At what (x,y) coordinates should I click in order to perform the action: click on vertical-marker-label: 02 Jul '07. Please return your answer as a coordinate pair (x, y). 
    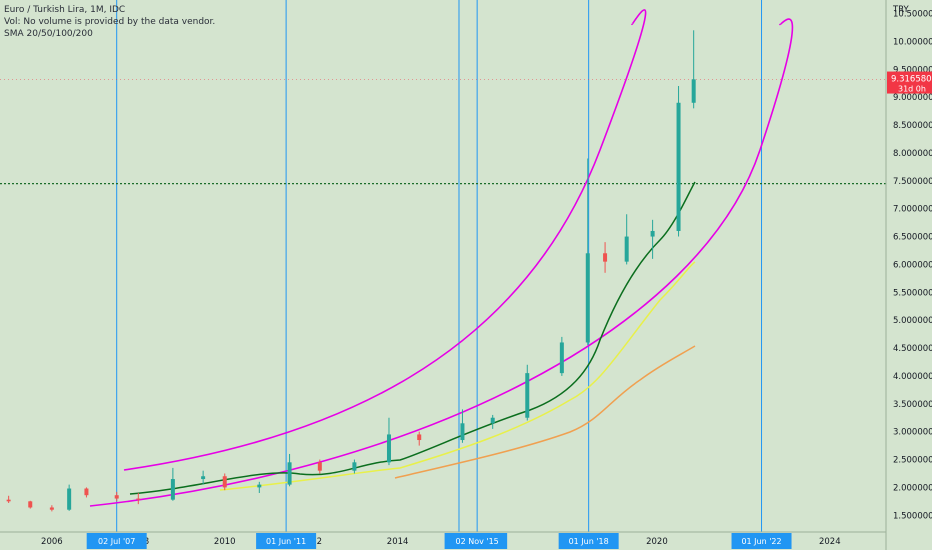
    Looking at the image, I should click on (116, 541).